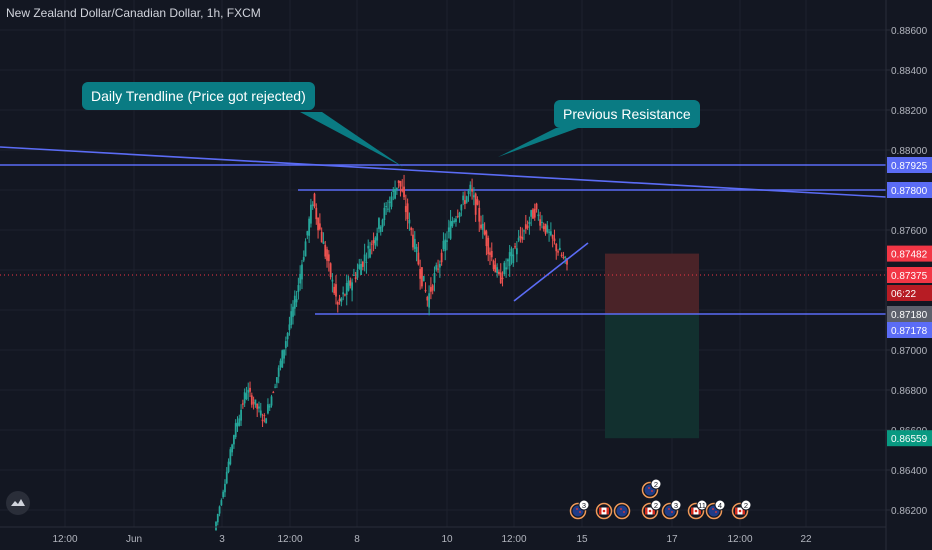 Image resolution: width=932 pixels, height=550 pixels. What do you see at coordinates (909, 165) in the screenshot?
I see `price-badge-87925: 0.87925` at bounding box center [909, 165].